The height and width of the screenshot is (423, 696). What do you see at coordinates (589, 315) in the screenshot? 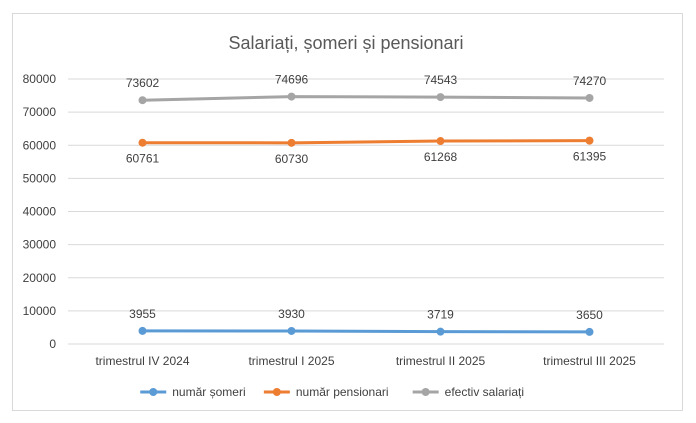
I see `data-label: 3650` at bounding box center [589, 315].